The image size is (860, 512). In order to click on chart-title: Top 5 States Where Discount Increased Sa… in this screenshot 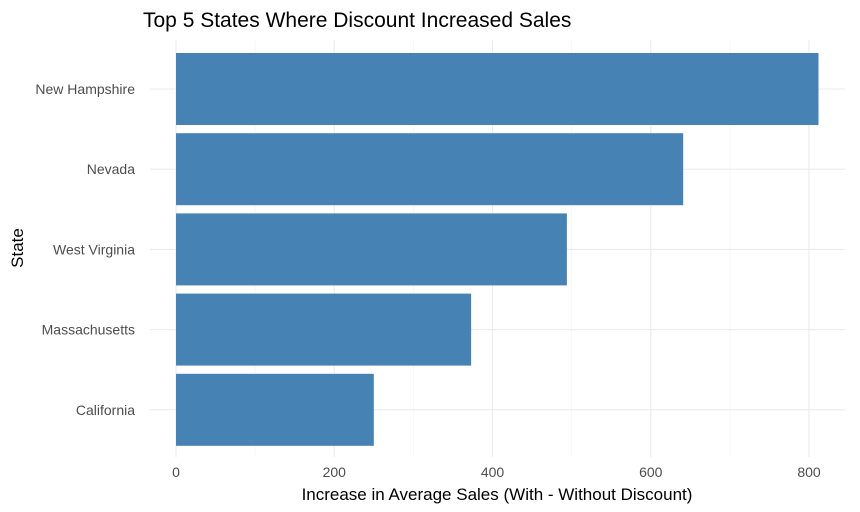, I will do `click(357, 20)`.